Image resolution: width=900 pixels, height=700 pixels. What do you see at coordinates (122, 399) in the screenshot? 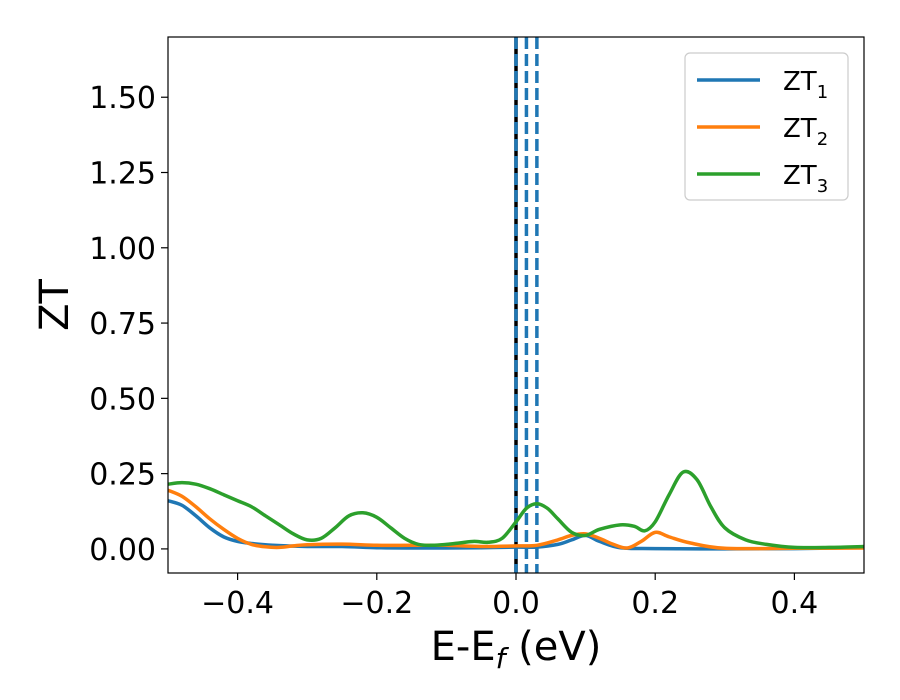
I see `y-tick-label: 0.50` at bounding box center [122, 399].